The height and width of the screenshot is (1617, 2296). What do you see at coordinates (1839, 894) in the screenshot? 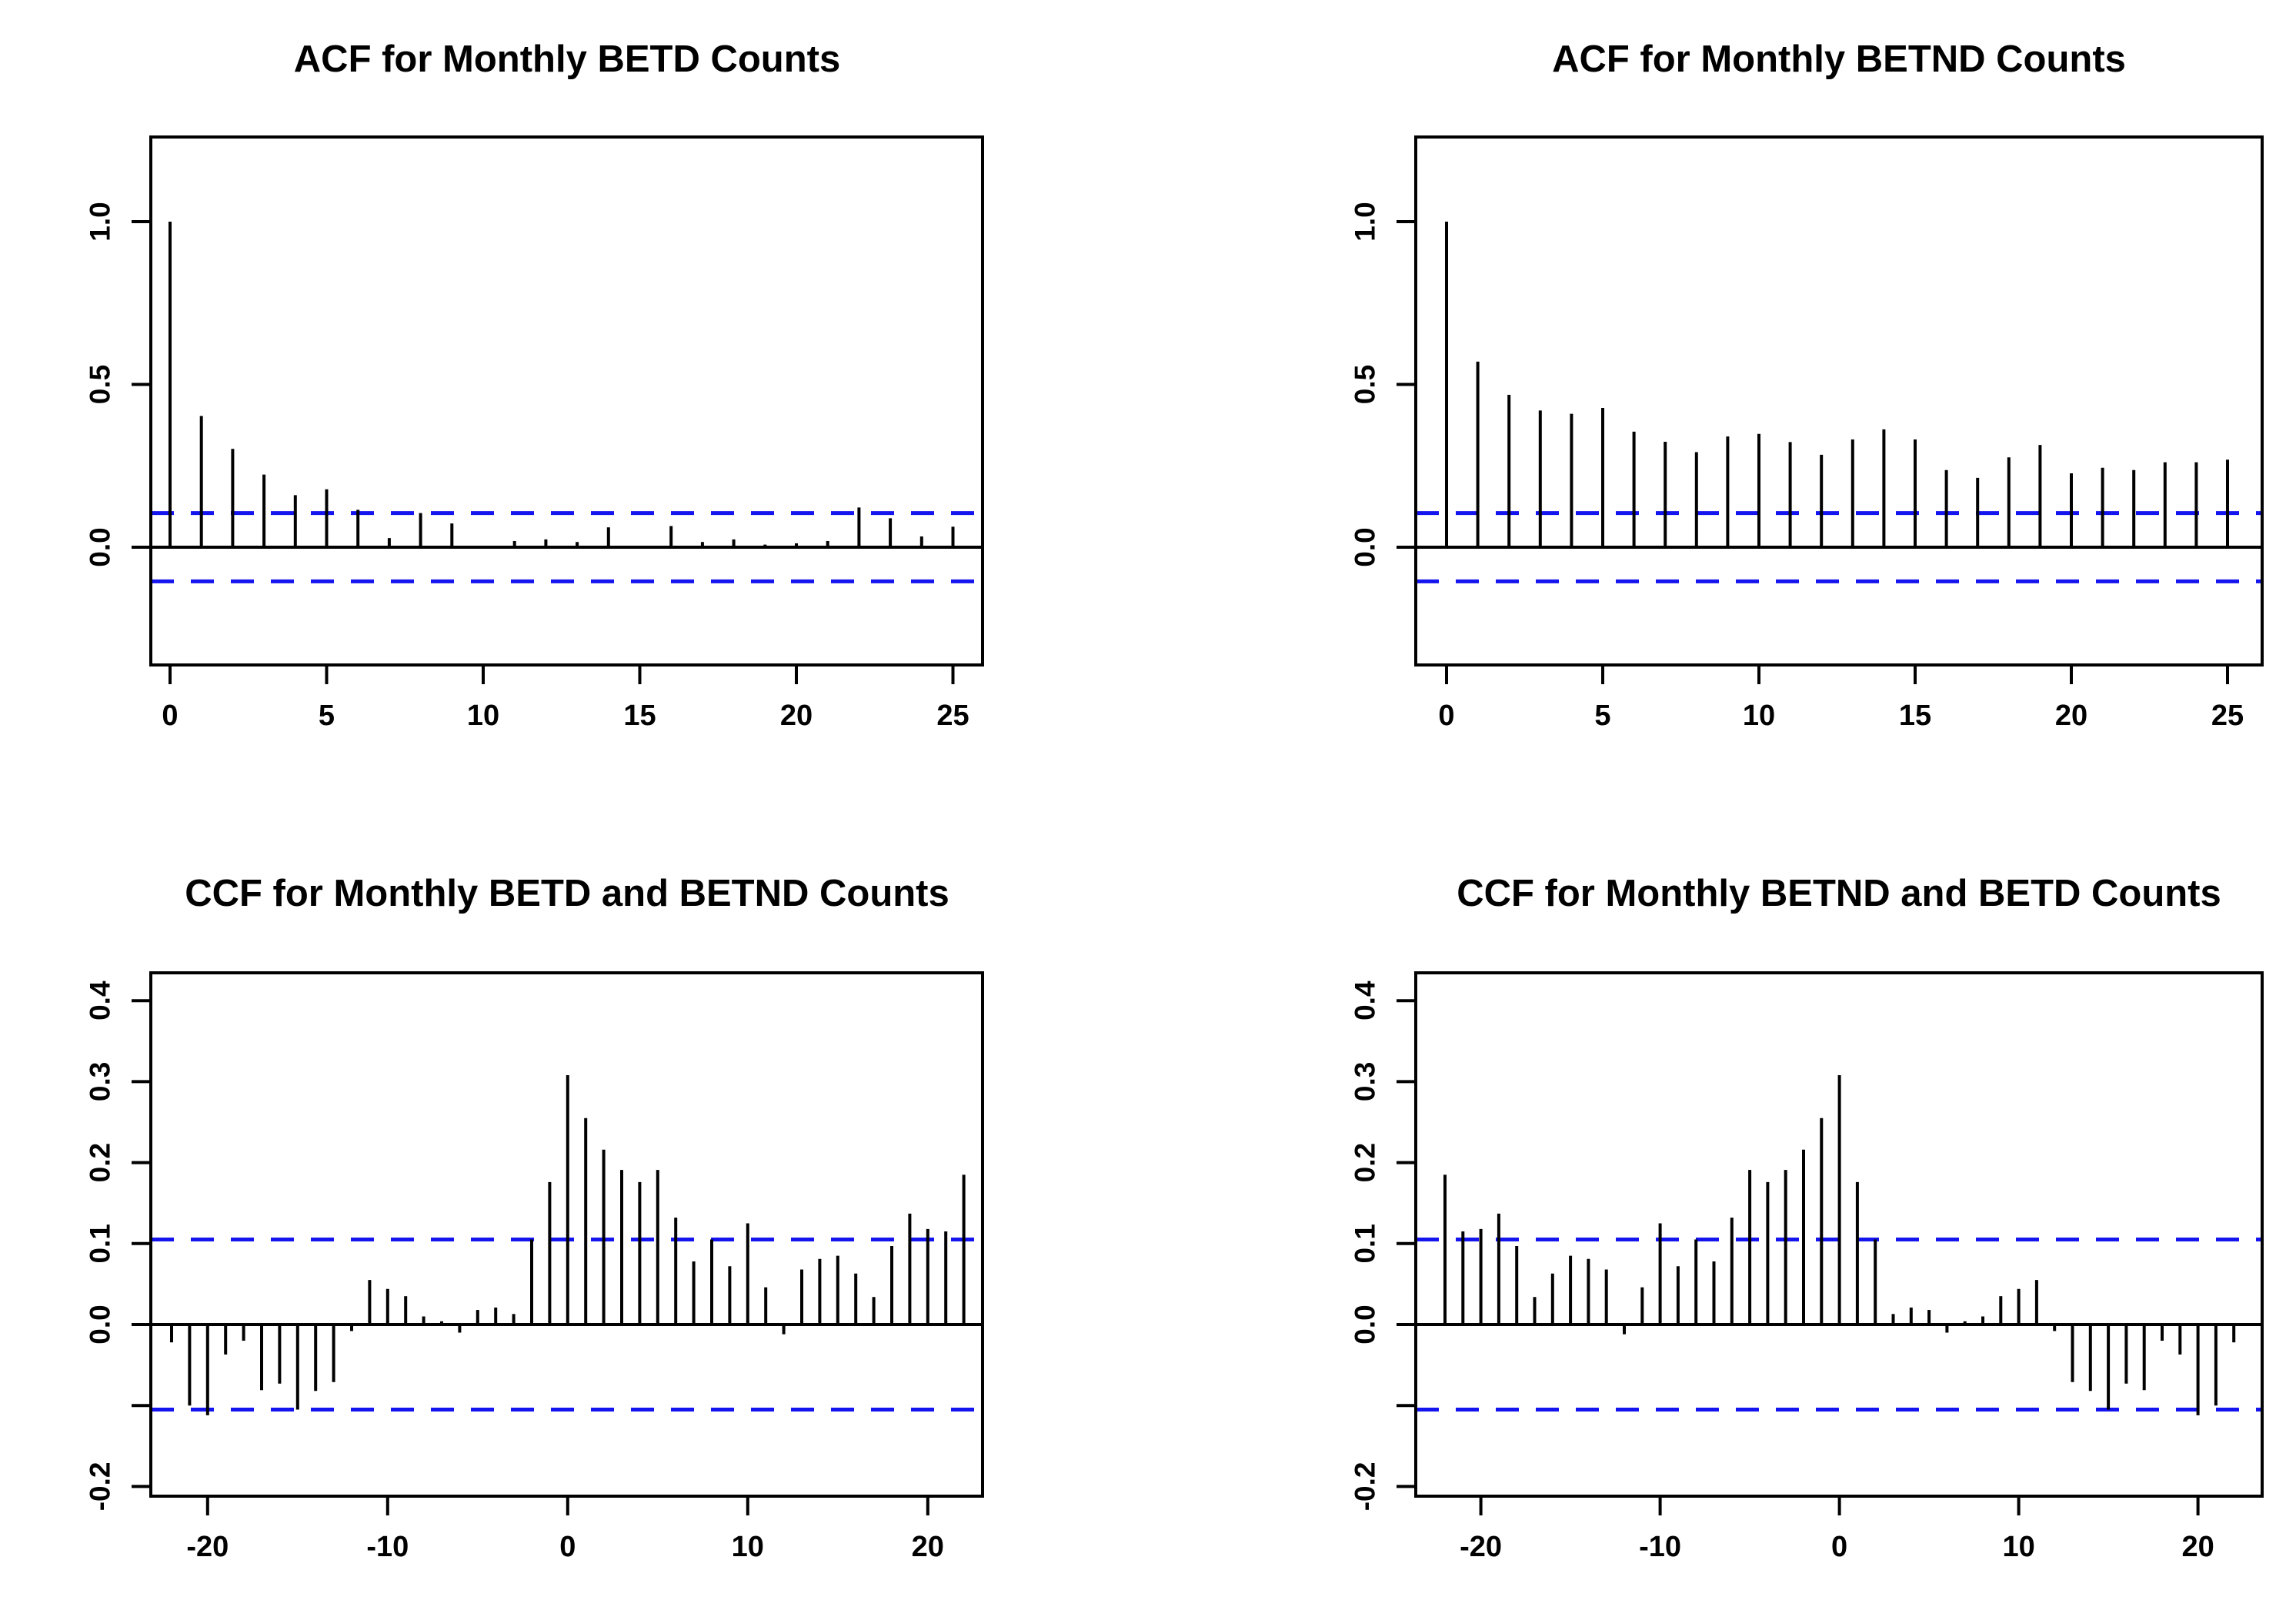
I see `chart-title-ccf-betnd-betd: CCF for Monthly BETND and BETD Counts` at bounding box center [1839, 894].